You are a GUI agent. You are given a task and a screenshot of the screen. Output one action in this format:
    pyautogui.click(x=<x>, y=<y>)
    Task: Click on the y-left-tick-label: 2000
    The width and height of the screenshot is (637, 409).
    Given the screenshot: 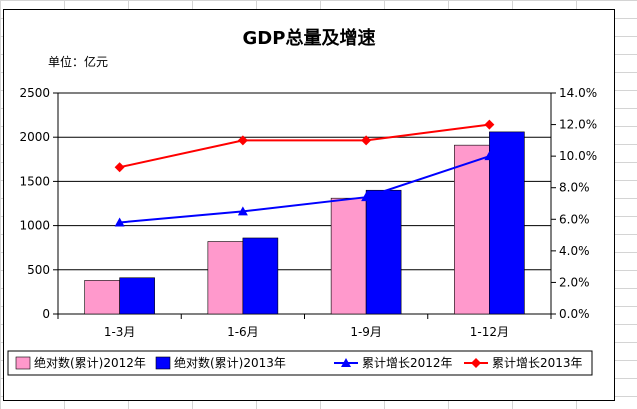 What is the action you would take?
    pyautogui.click(x=34, y=137)
    